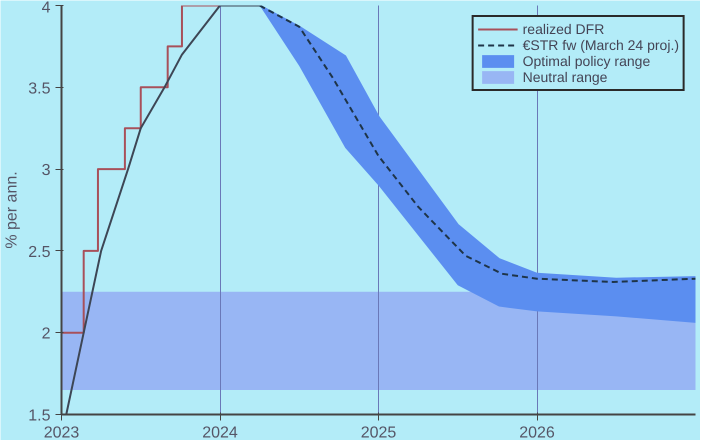  What do you see at coordinates (11, 210) in the screenshot?
I see `y-axis-title: % per ann.` at bounding box center [11, 210].